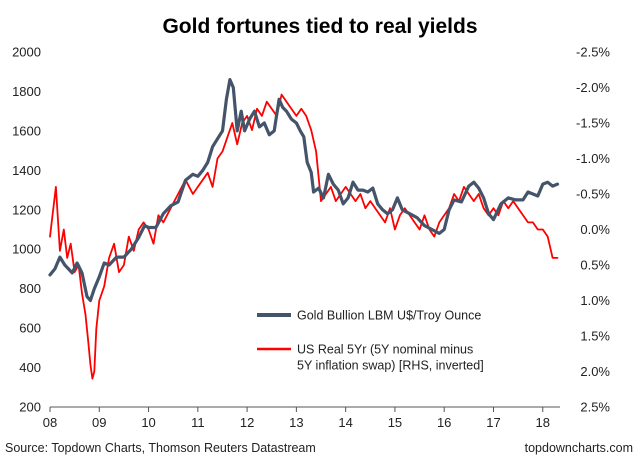 The height and width of the screenshot is (463, 640). I want to click on x-tick-label: 14, so click(345, 422).